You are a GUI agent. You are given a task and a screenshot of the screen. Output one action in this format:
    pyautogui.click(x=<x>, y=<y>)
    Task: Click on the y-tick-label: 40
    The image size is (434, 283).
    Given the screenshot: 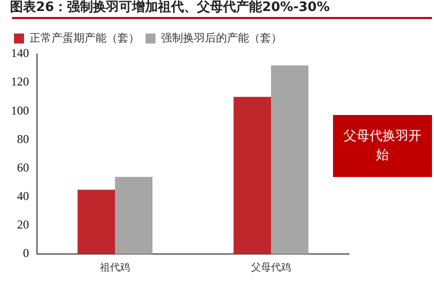 What is the action you would take?
    pyautogui.click(x=23, y=196)
    